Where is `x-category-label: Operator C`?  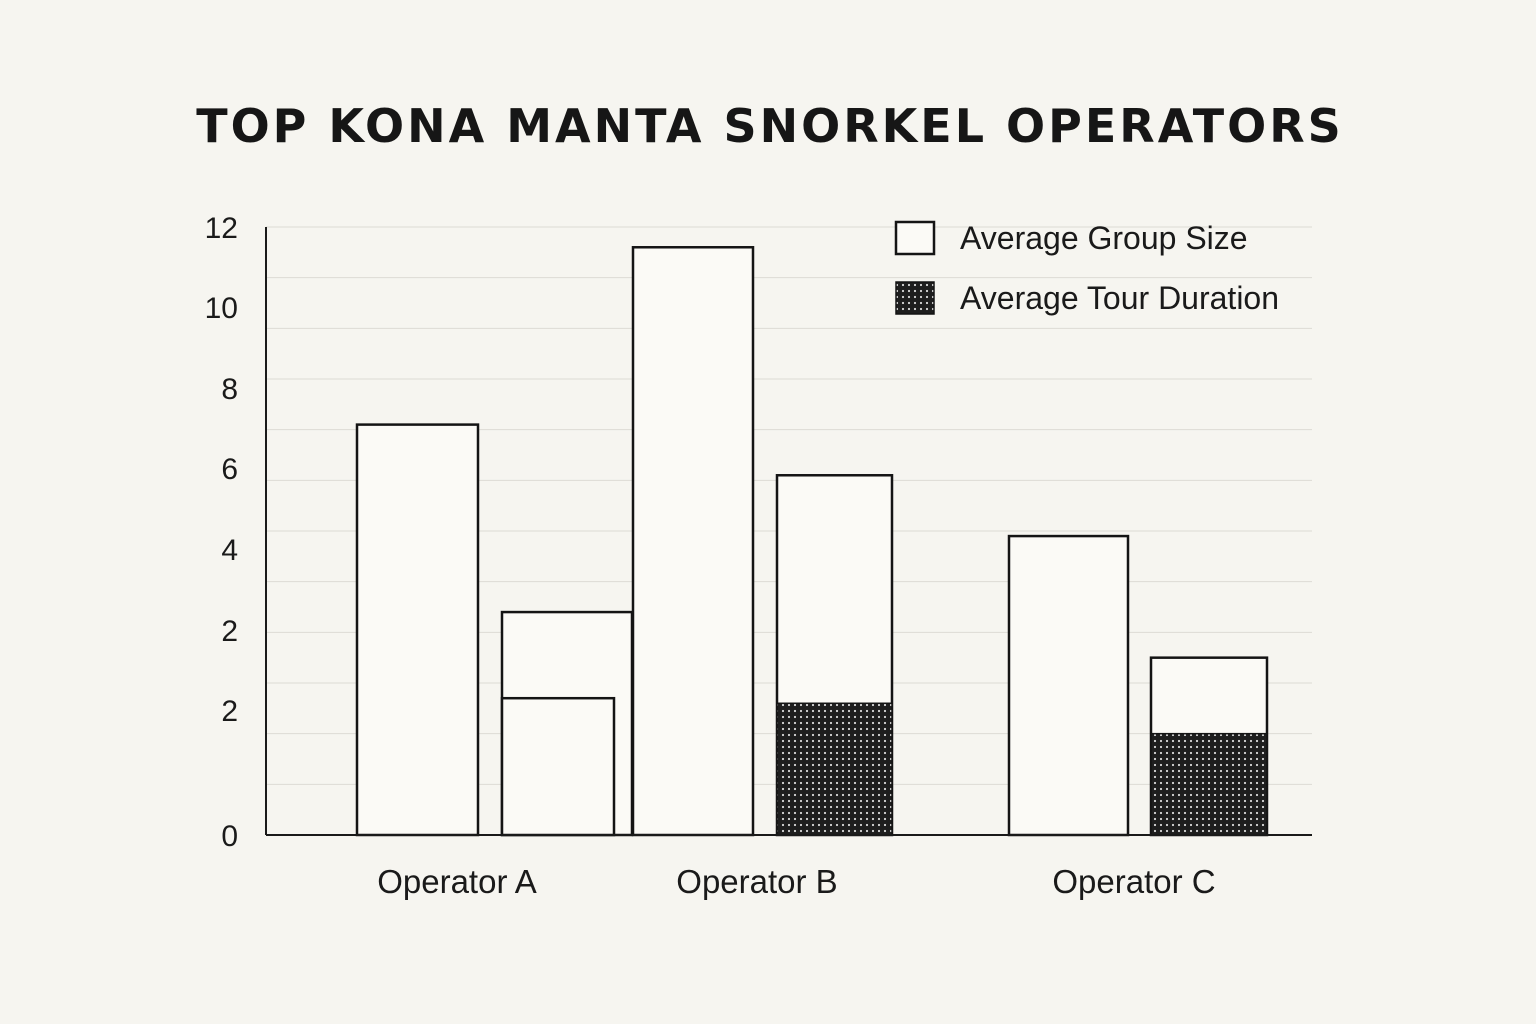 x-category-label: Operator C is located at coordinates (1133, 881).